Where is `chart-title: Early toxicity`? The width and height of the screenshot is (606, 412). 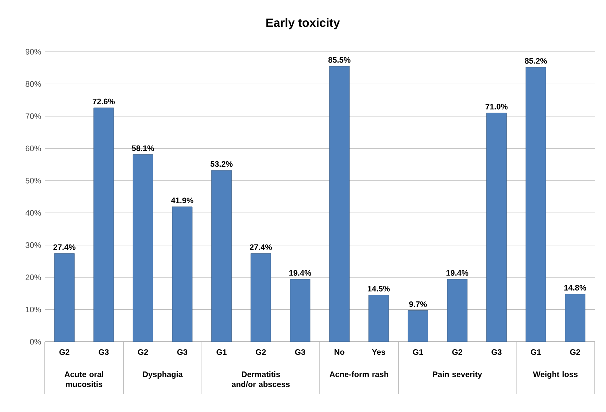 chart-title: Early toxicity is located at coordinates (303, 24).